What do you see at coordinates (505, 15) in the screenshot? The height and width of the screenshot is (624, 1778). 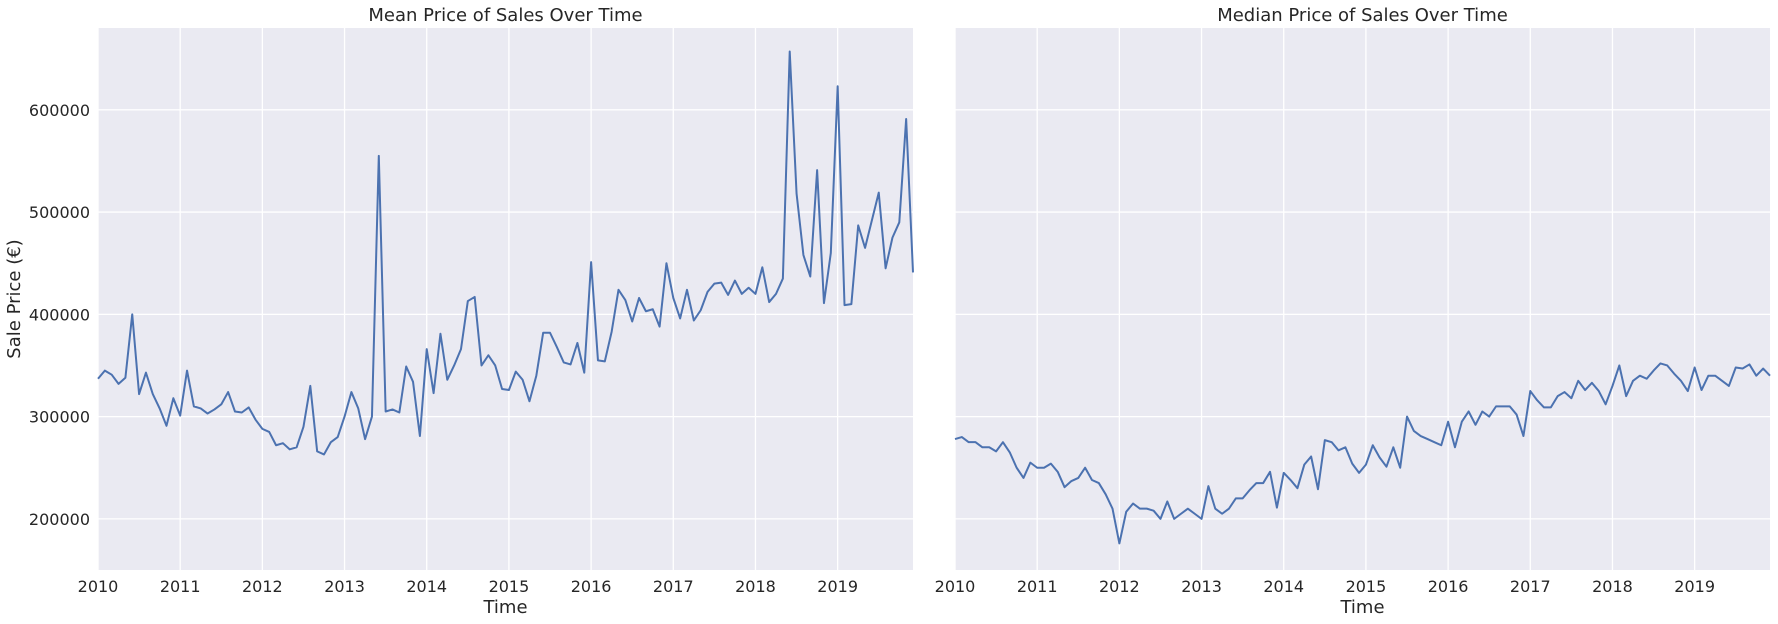 I see `mean-chart-title: Mean Price of Sales Over Time` at bounding box center [505, 15].